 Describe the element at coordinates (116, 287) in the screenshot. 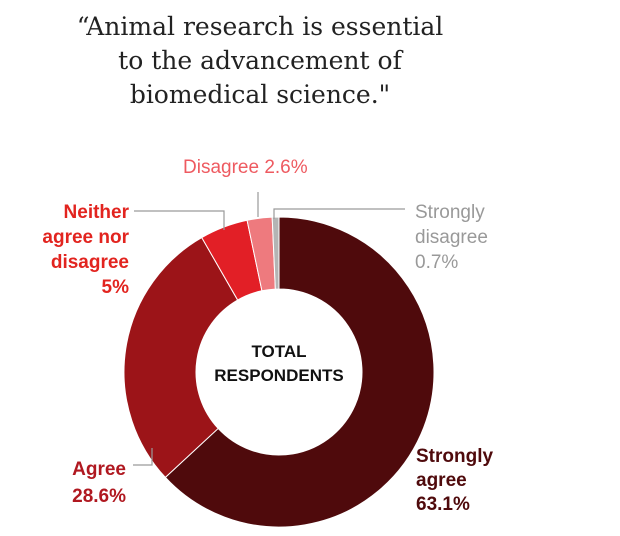

I see `label-neither-agree-nor-disagree-line-4: 5%` at that location.